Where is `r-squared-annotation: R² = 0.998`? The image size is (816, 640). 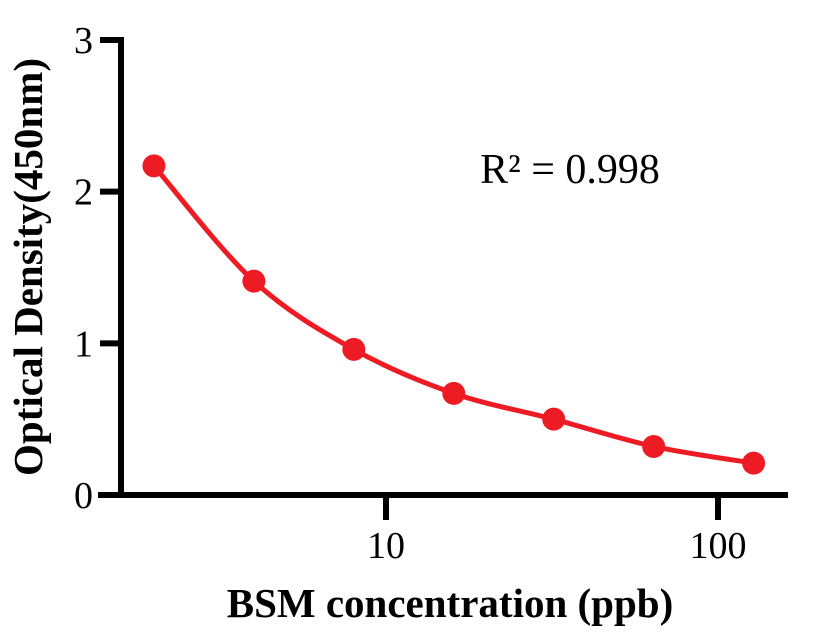 r-squared-annotation: R² = 0.998 is located at coordinates (570, 170).